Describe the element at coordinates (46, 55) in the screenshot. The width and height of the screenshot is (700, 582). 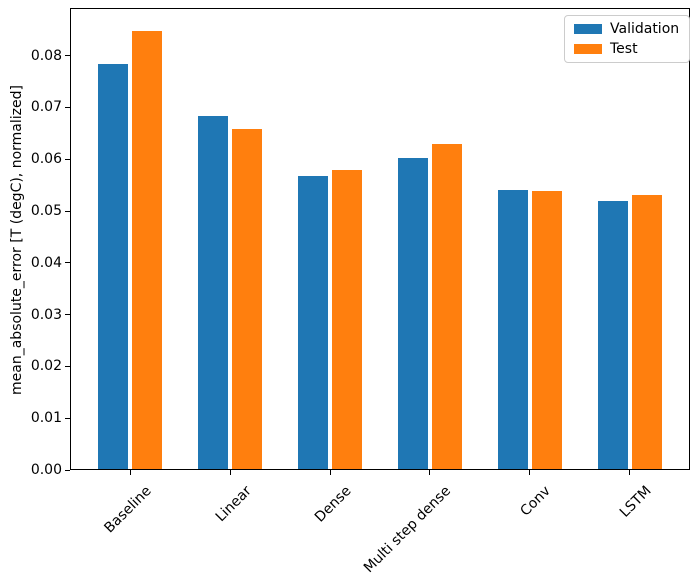
I see `y-tick-label: 0.08` at that location.